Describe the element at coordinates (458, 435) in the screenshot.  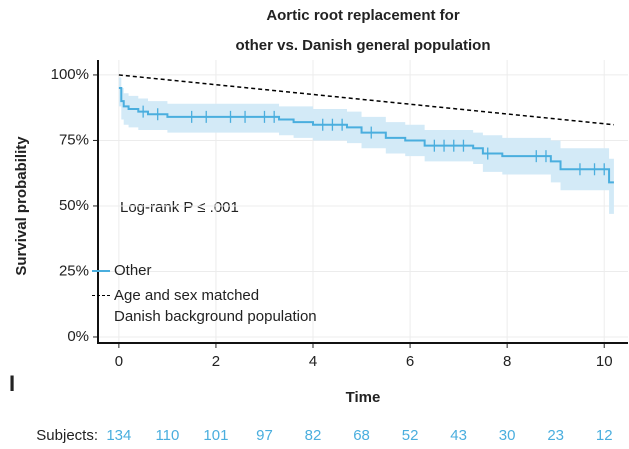
I see `risk-count: 43` at that location.